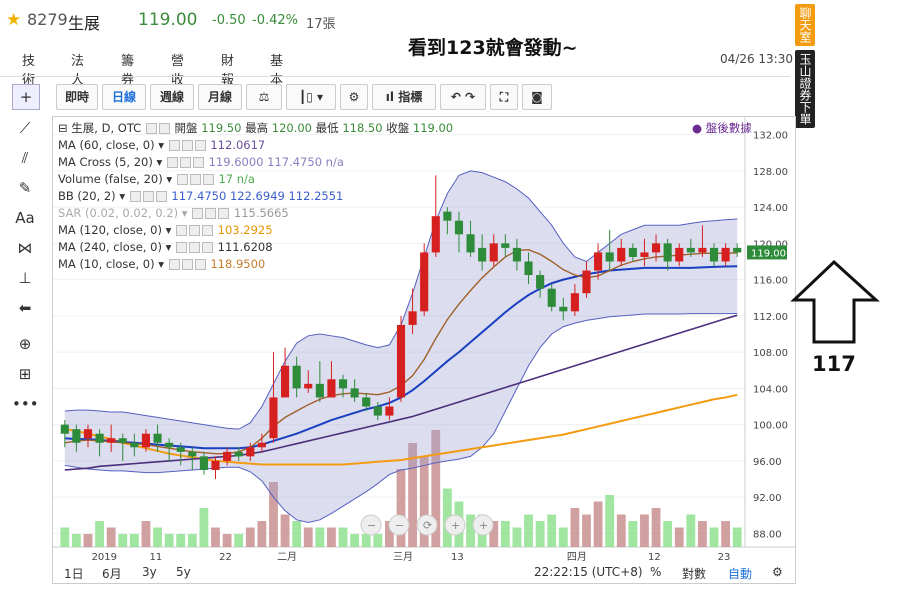 This screenshot has width=900, height=600. Describe the element at coordinates (25, 128) in the screenshot. I see `trendline-icon: ⟋` at that location.